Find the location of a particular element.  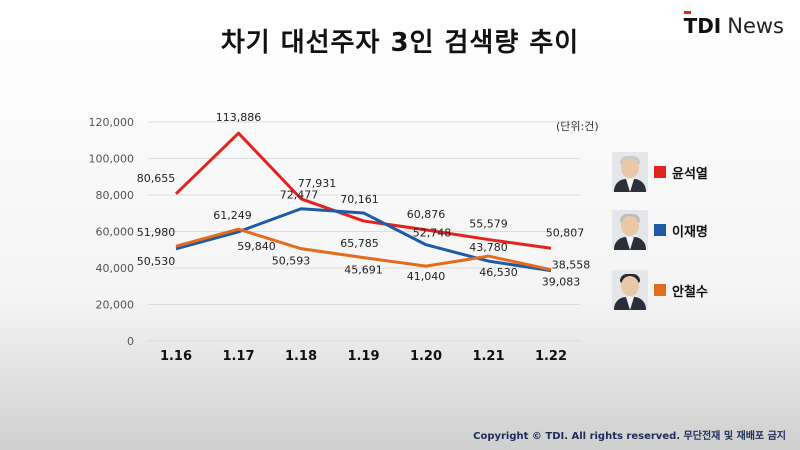

y-tick-label: 80,000 is located at coordinates (115, 195).